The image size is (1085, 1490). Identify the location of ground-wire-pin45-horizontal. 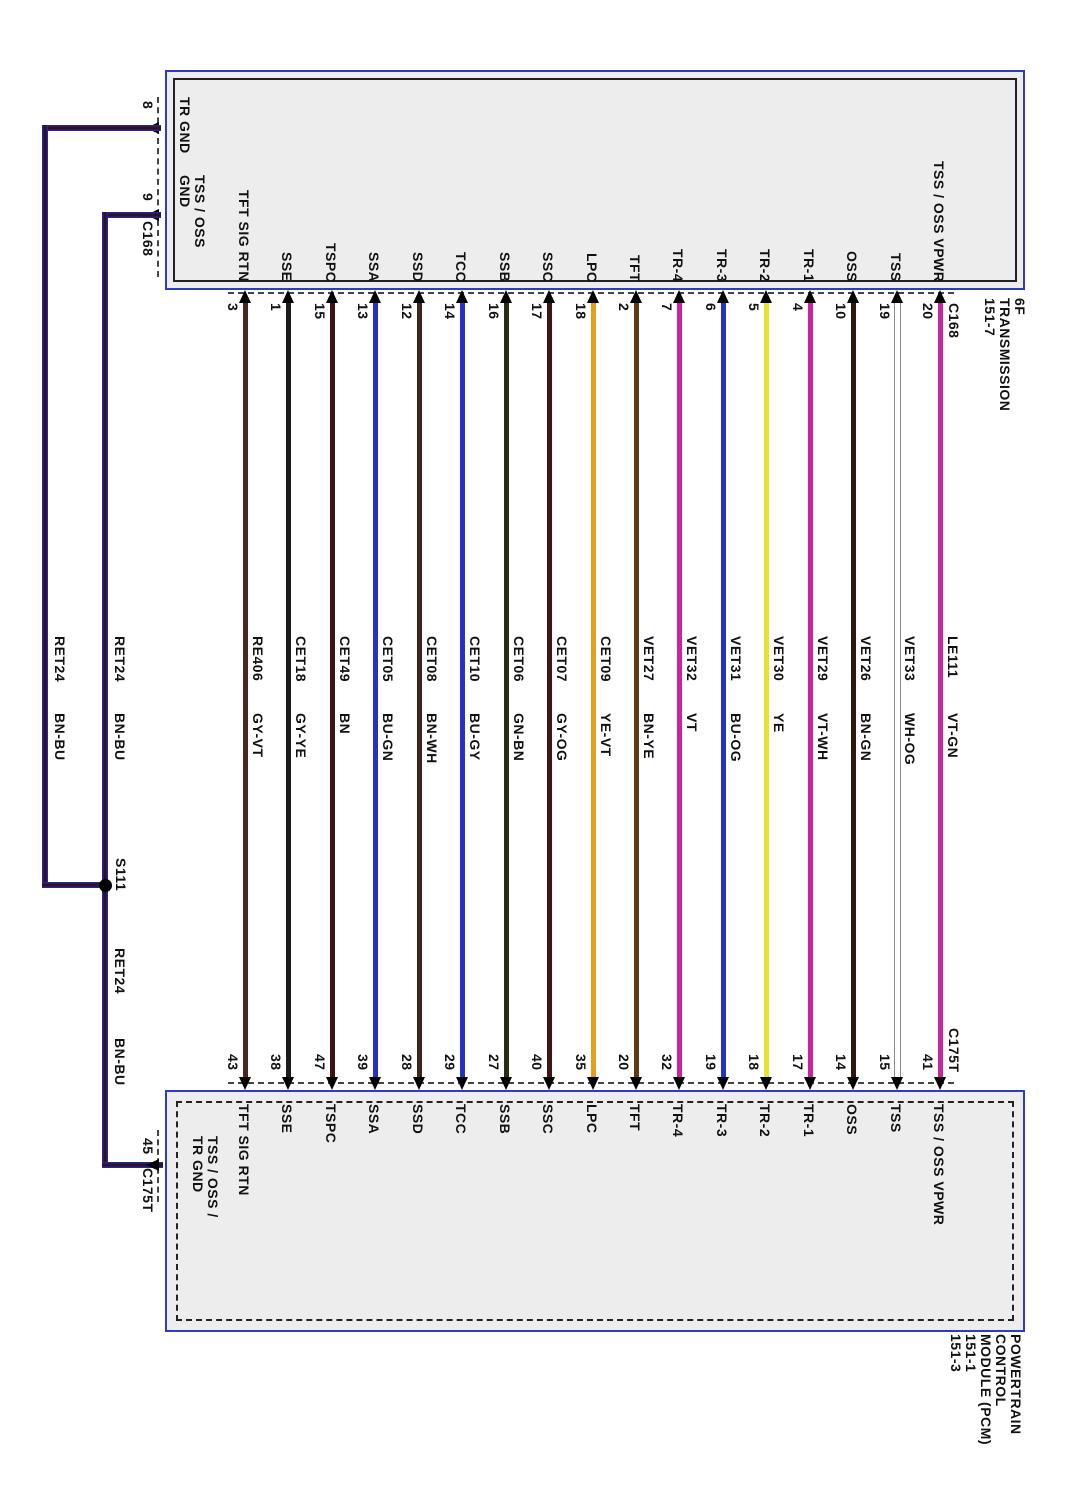
(132, 1165).